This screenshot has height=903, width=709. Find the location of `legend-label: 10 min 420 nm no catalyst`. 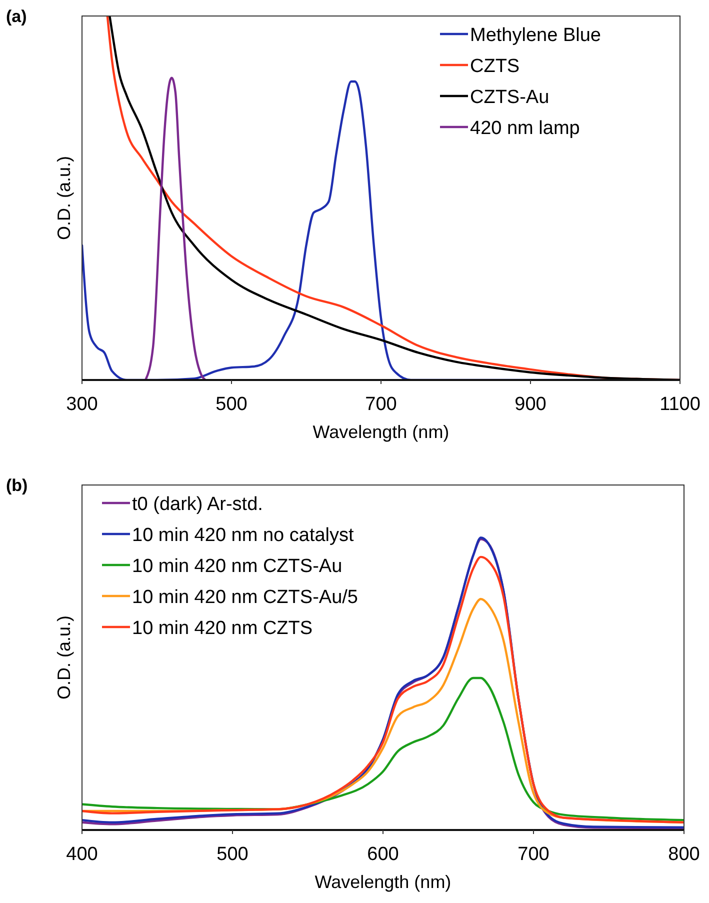

legend-label: 10 min 420 nm no catalyst is located at coordinates (243, 535).